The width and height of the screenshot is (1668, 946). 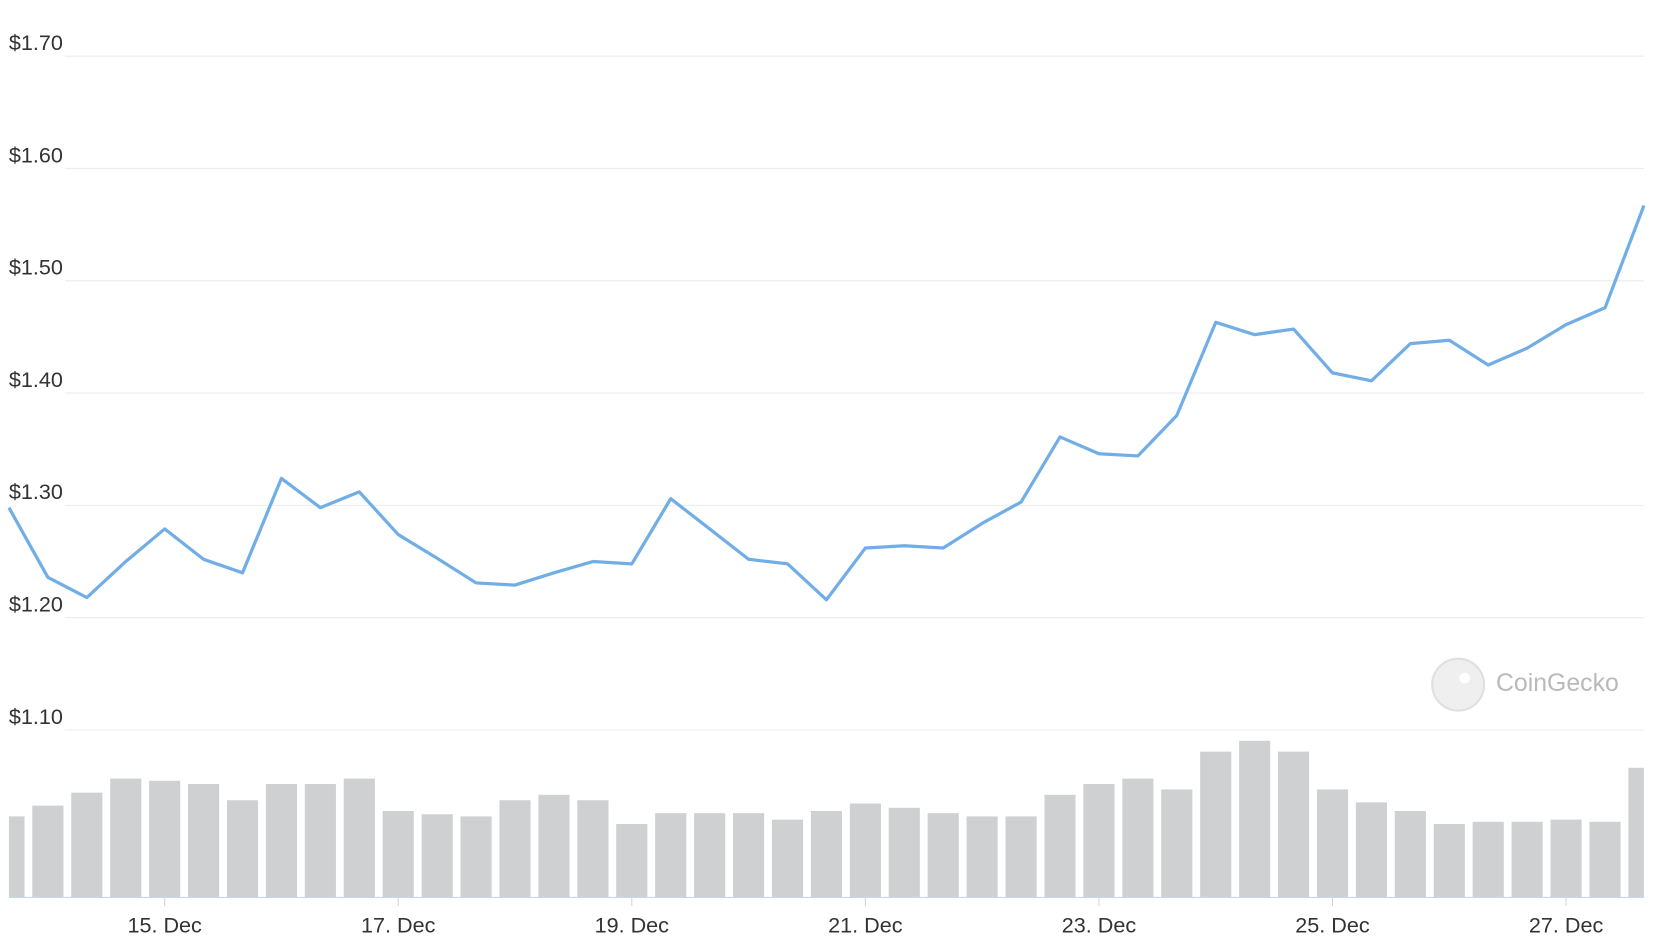 I want to click on watermark-logo-eye, so click(x=1465, y=678).